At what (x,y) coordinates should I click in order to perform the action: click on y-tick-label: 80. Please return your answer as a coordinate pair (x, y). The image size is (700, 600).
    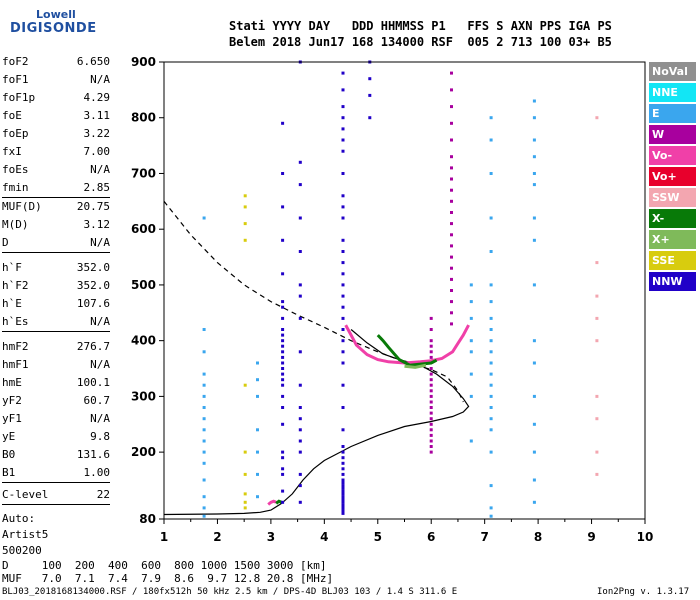
    Looking at the image, I should click on (147, 519).